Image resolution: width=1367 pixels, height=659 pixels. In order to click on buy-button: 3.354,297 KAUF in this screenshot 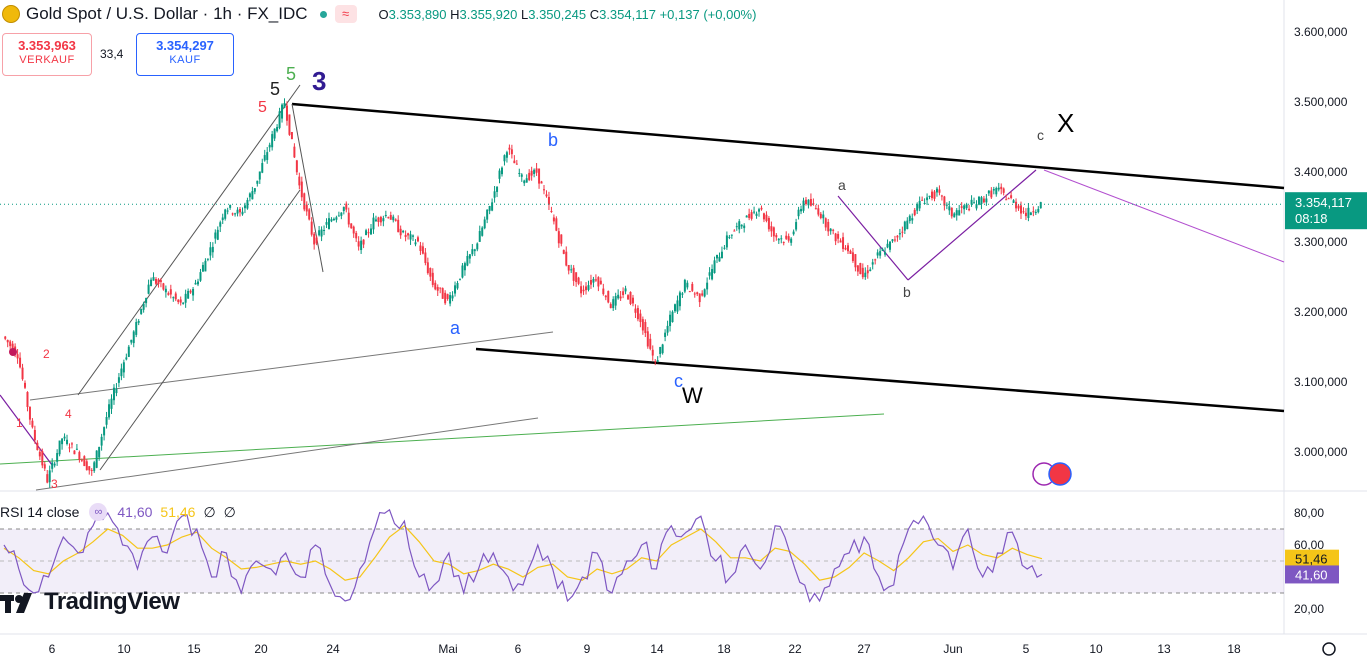, I will do `click(185, 54)`.